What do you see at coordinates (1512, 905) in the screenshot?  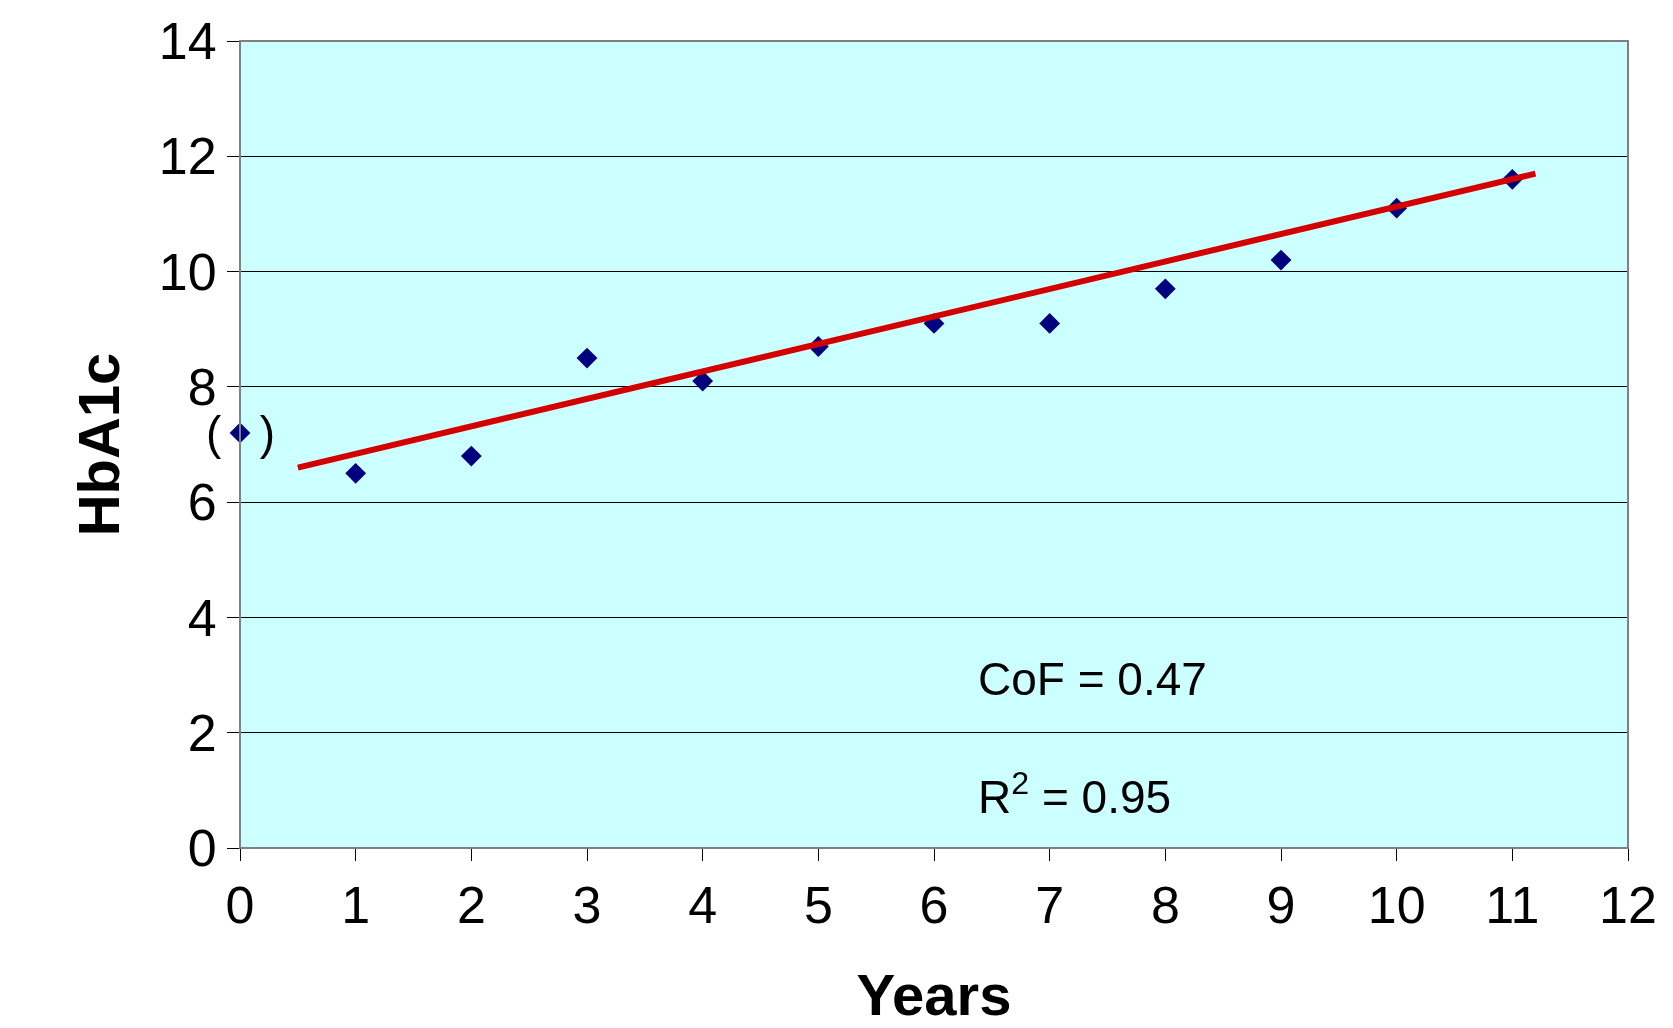 I see `x-tick-label: 11` at bounding box center [1512, 905].